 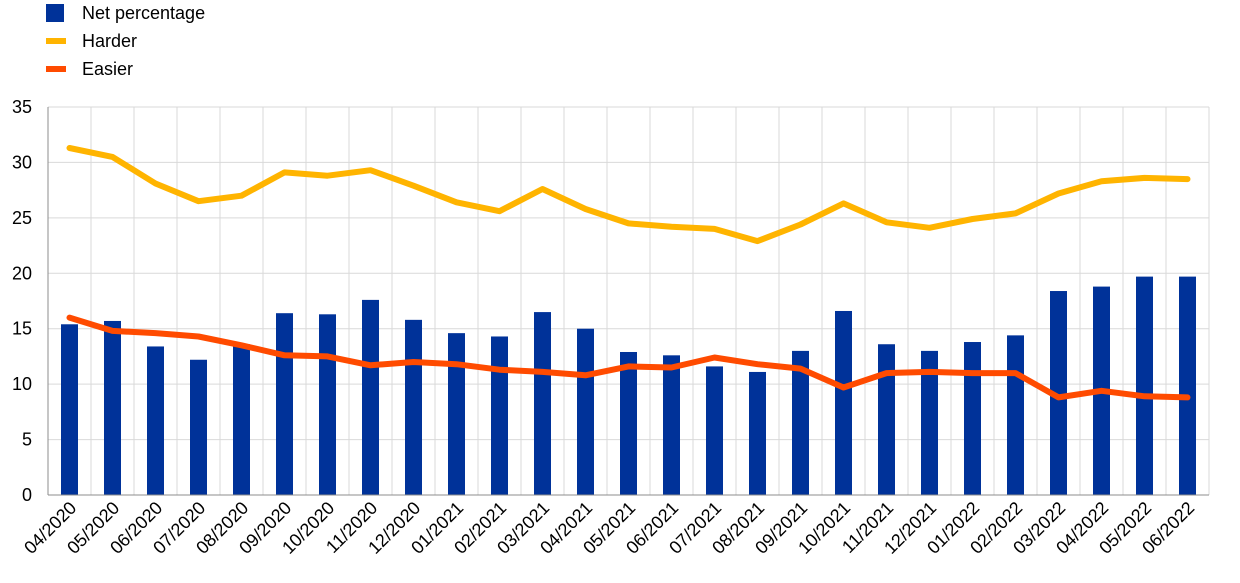 I want to click on legend-swatch-harder, so click(x=56, y=41).